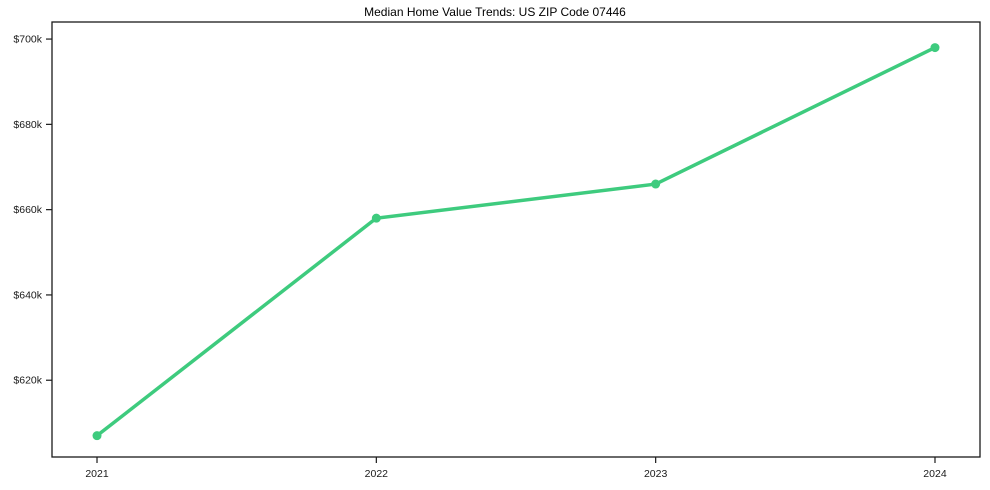 This screenshot has height=490, width=990. I want to click on x-axis-tick-label: 2023, so click(656, 474).